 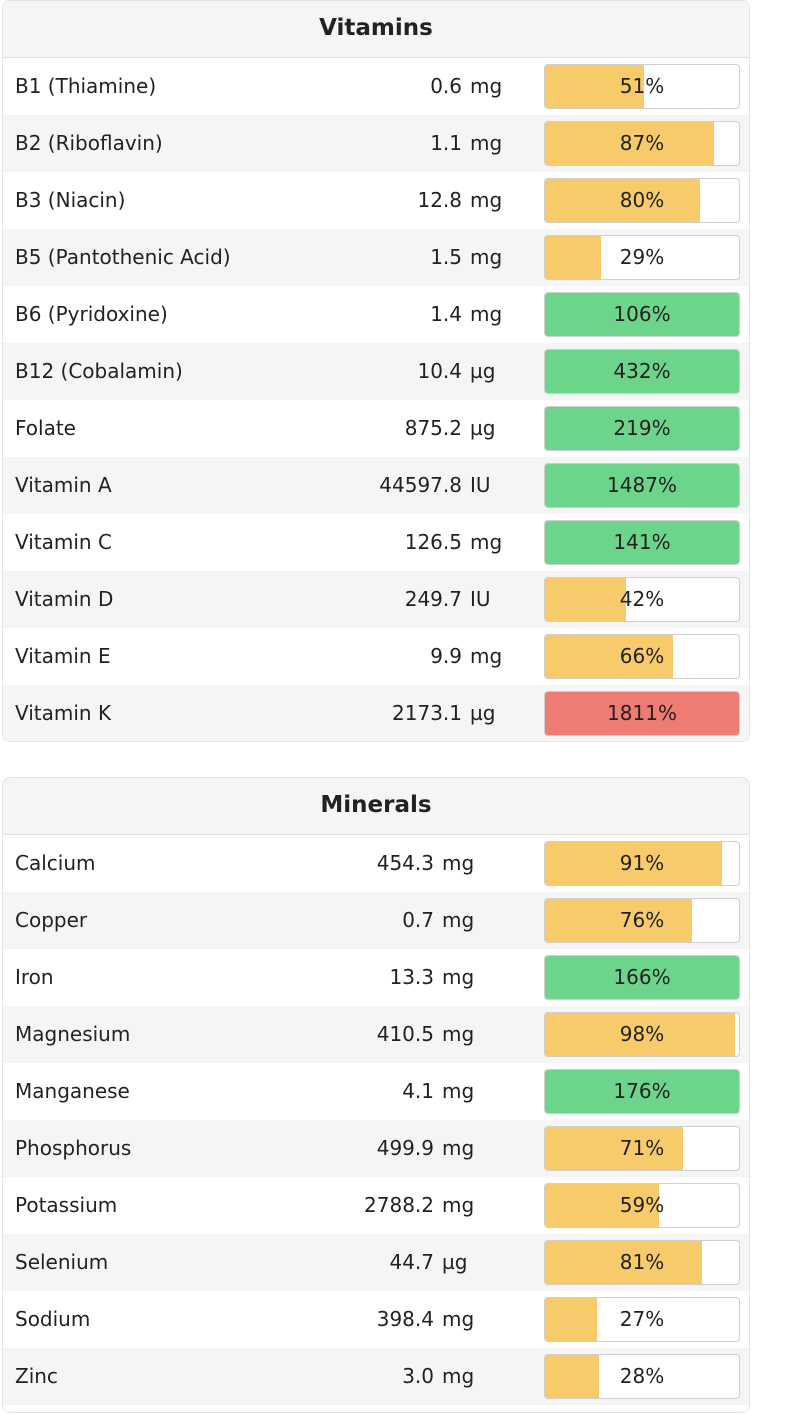 I want to click on daily-value-bar: 28%, so click(x=642, y=1376).